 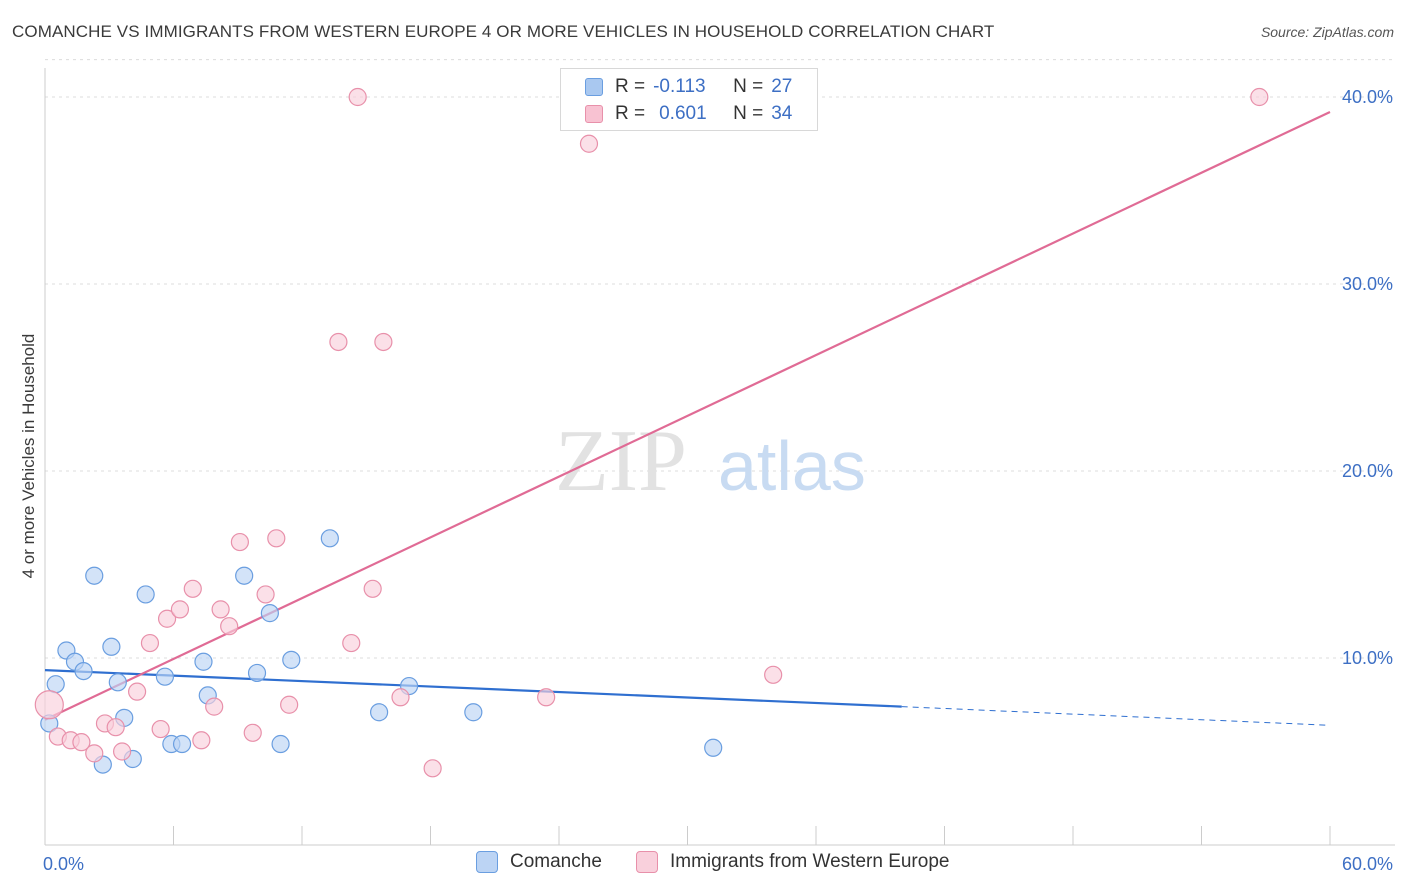 I want to click on y-axis-label: 4 or more Vehicles in Household, so click(x=28, y=456).